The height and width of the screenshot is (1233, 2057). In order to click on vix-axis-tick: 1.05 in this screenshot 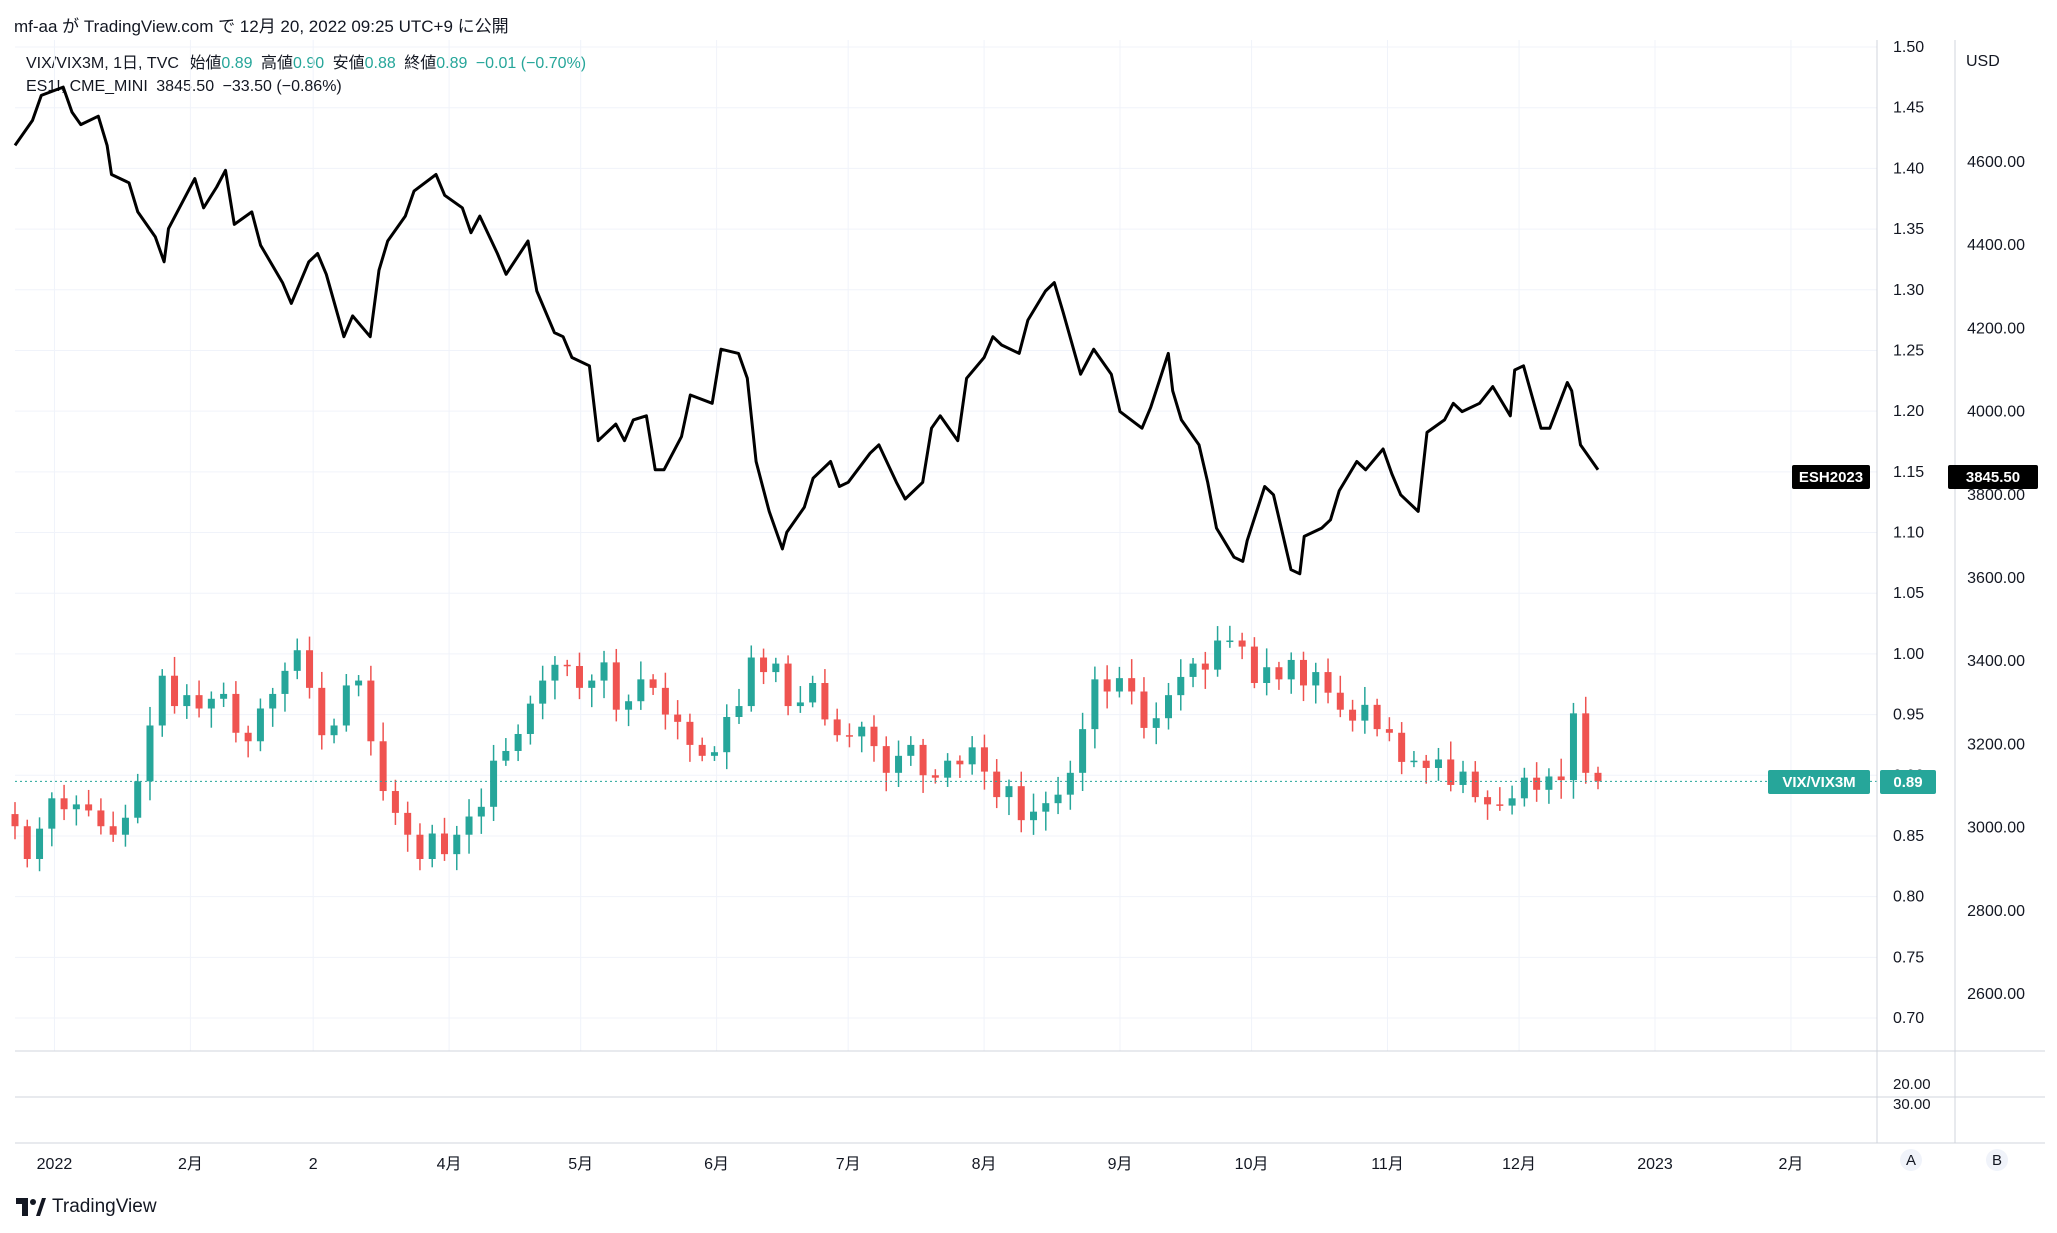, I will do `click(1908, 593)`.